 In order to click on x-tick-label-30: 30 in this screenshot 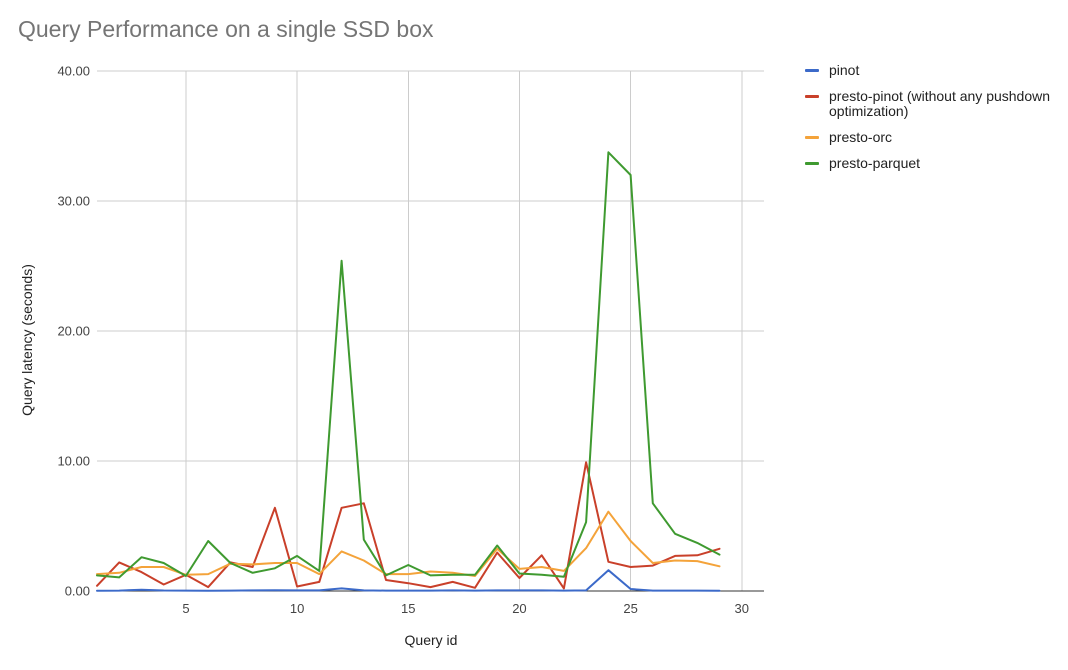, I will do `click(742, 608)`.